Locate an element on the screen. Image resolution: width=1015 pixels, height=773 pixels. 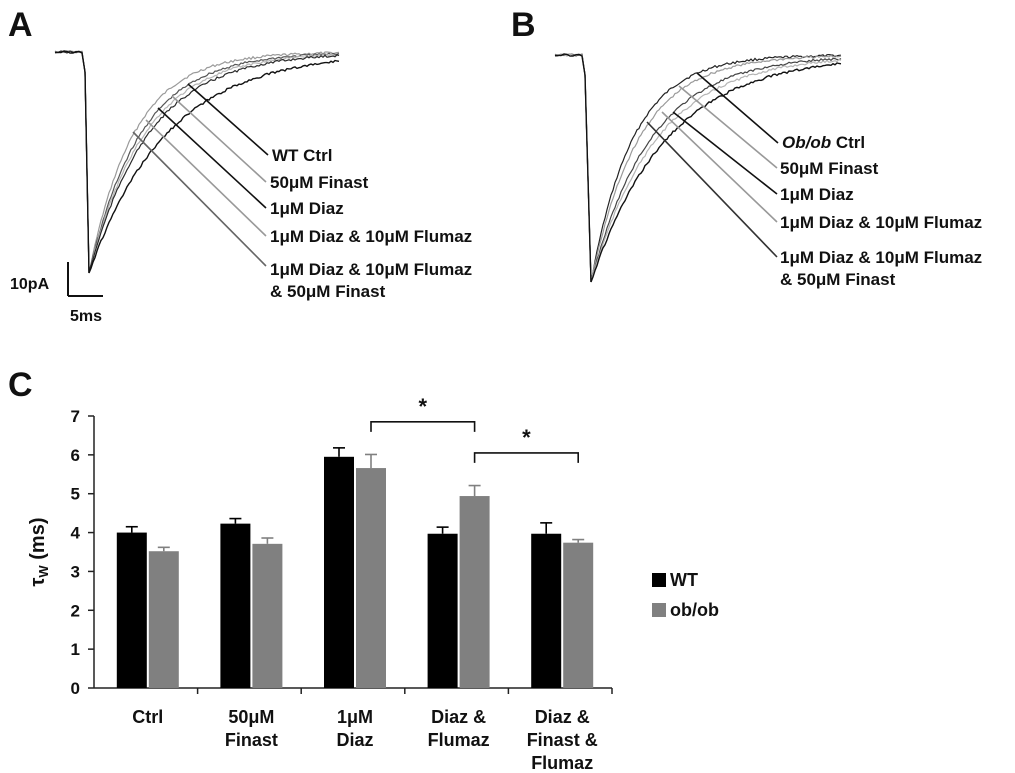
trace-label-diaz-flumaz-finast-line2: & 50μM Finast is located at coordinates (328, 291).